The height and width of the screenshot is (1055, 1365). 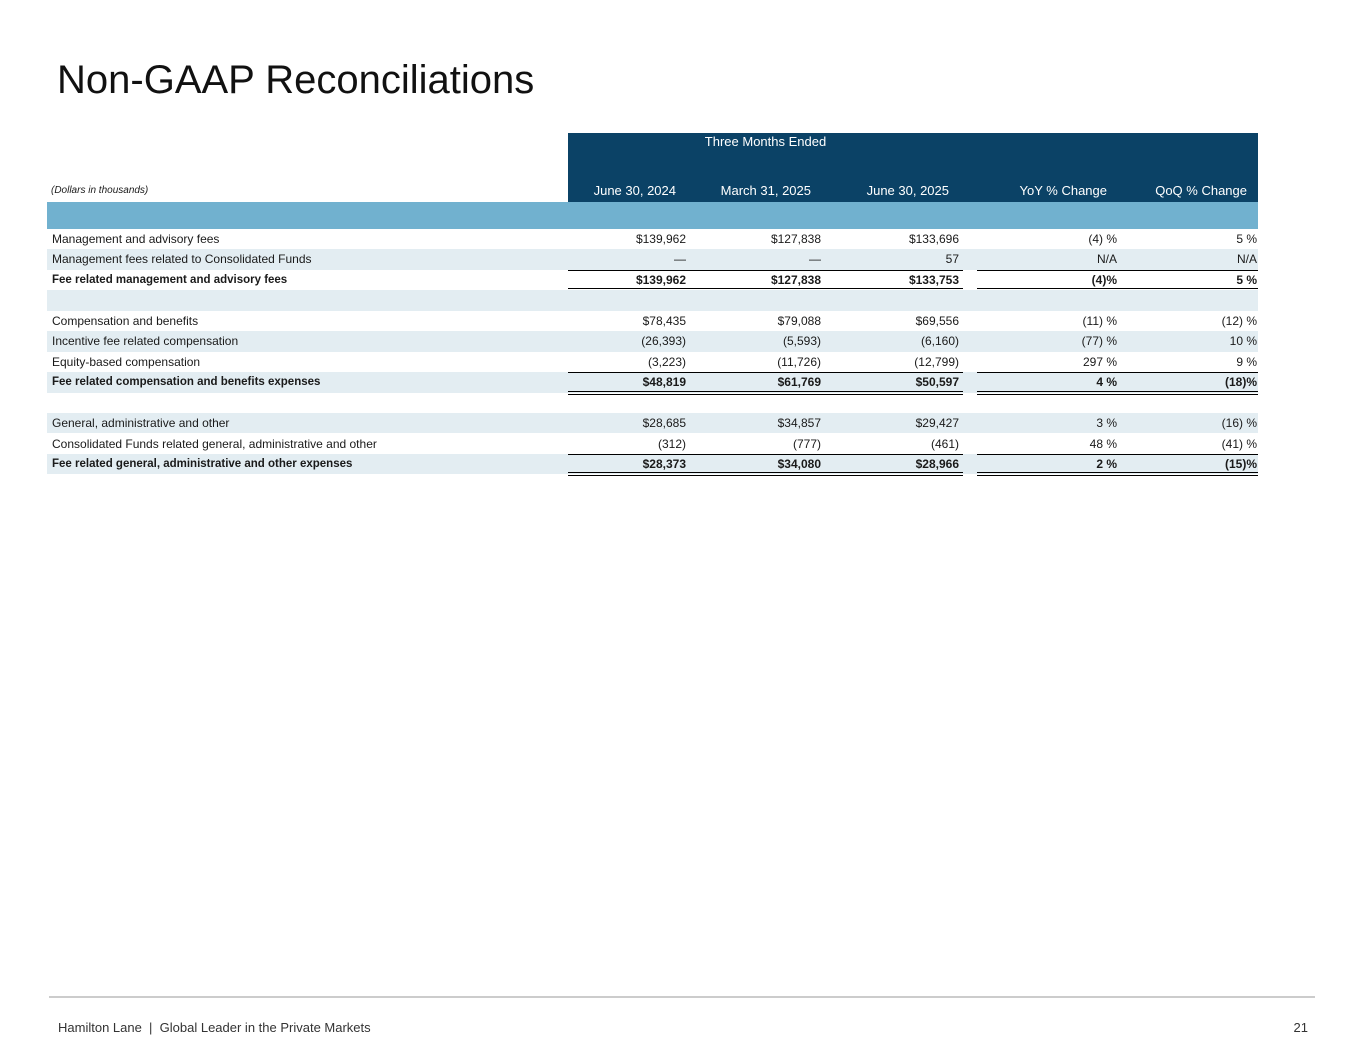 I want to click on row-value: $78,435, so click(x=664, y=320).